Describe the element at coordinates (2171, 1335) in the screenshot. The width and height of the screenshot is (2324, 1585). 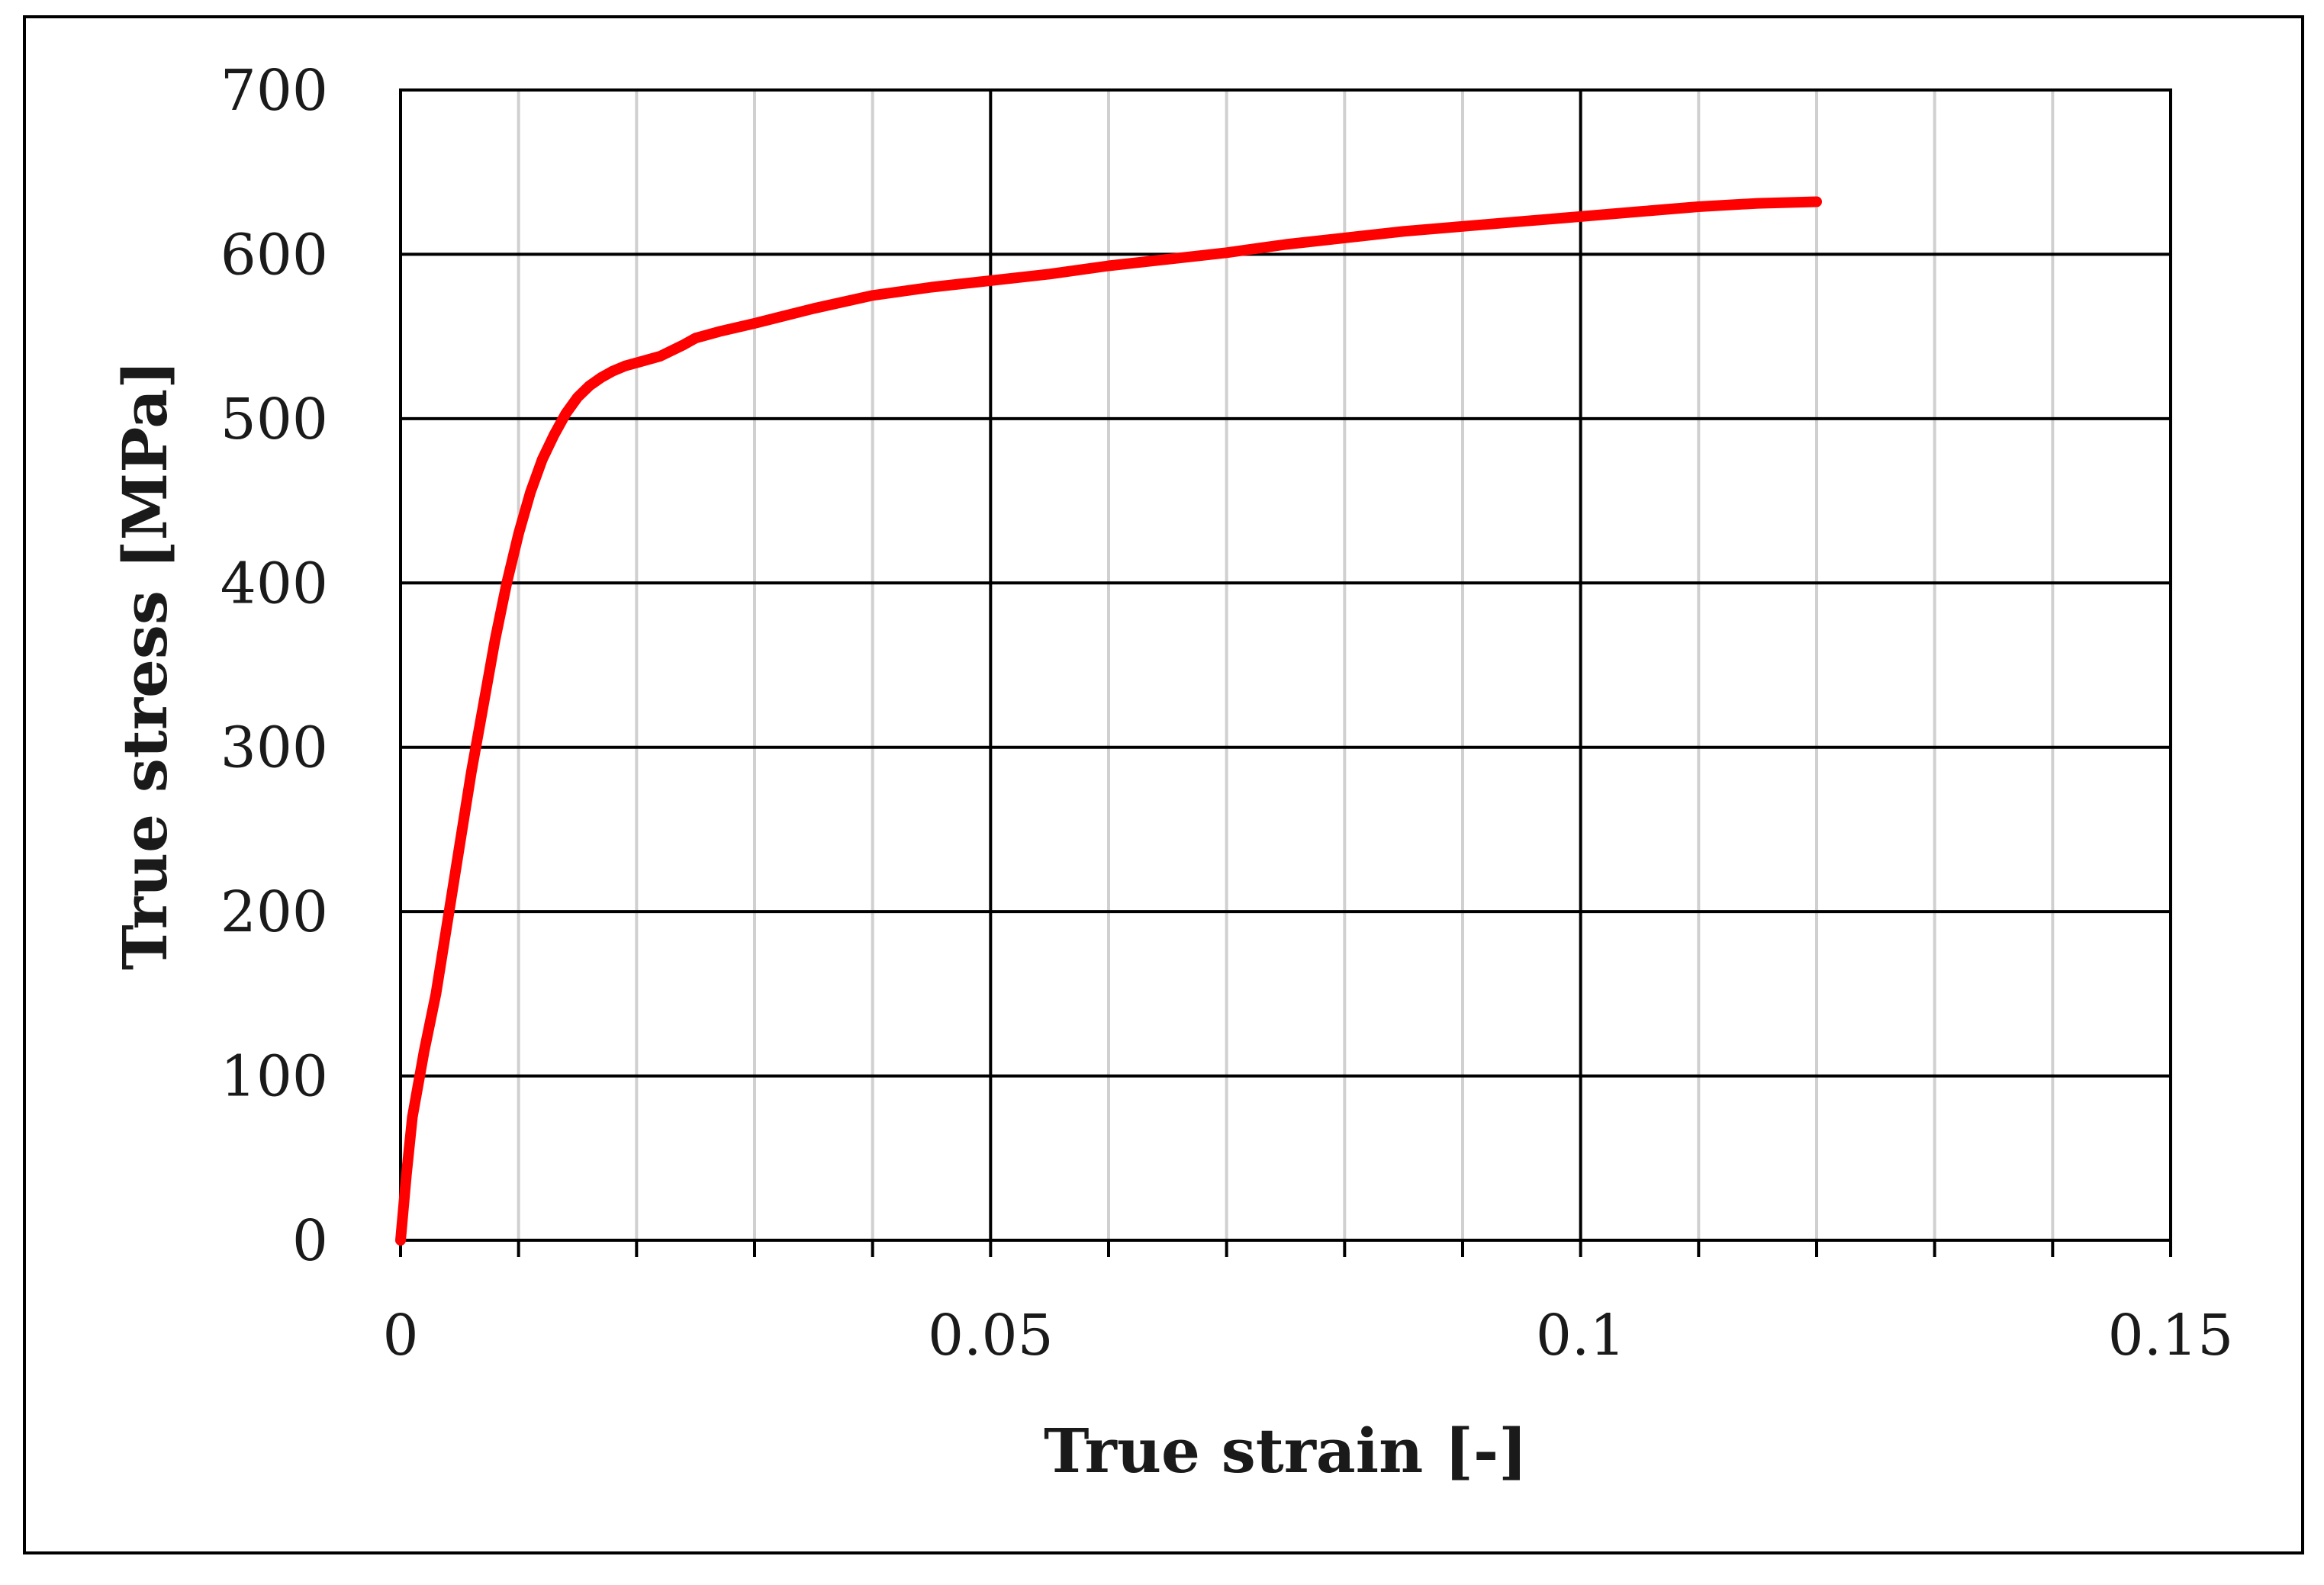
I see `x-tick-label: 0.15` at that location.